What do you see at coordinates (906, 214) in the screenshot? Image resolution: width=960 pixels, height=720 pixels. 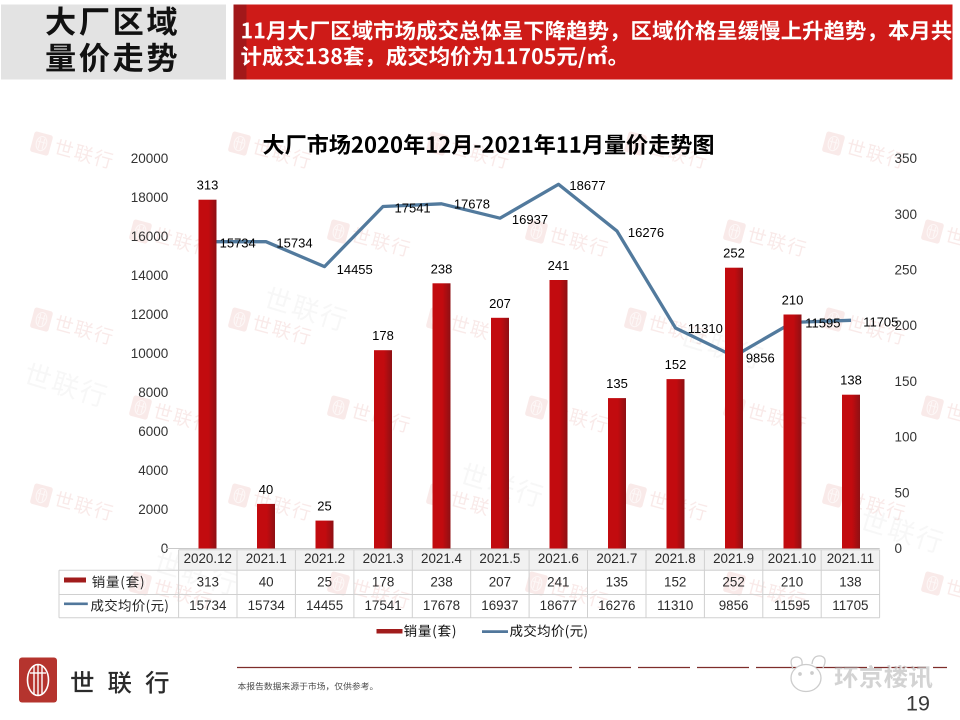 I see `svg-text: 300` at bounding box center [906, 214].